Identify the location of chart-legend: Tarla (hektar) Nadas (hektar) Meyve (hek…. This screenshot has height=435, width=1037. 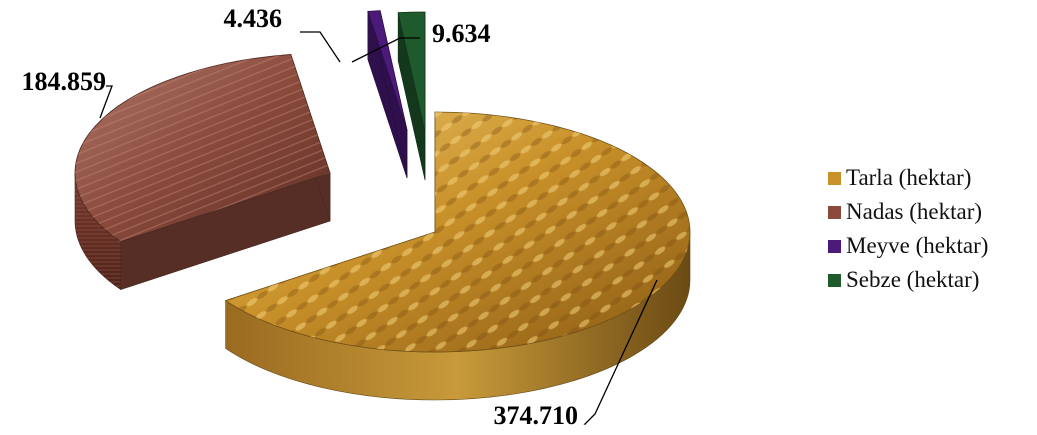
(908, 229).